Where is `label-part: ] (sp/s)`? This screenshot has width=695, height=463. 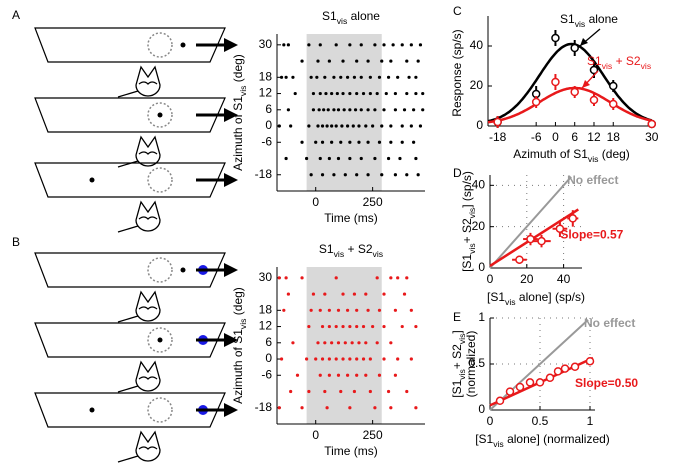
label-part: ] (sp/s) is located at coordinates (467, 189).